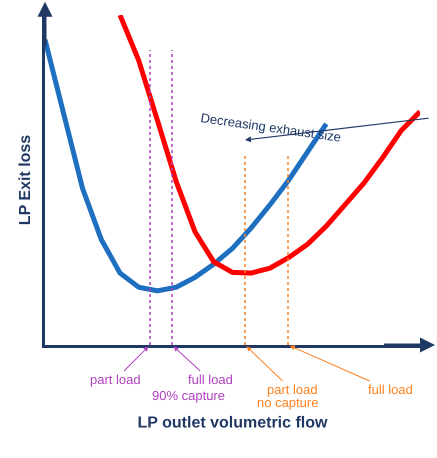 Image resolution: width=437 pixels, height=458 pixels. What do you see at coordinates (25, 180) in the screenshot?
I see `y-axis-title: LP Exit loss` at bounding box center [25, 180].